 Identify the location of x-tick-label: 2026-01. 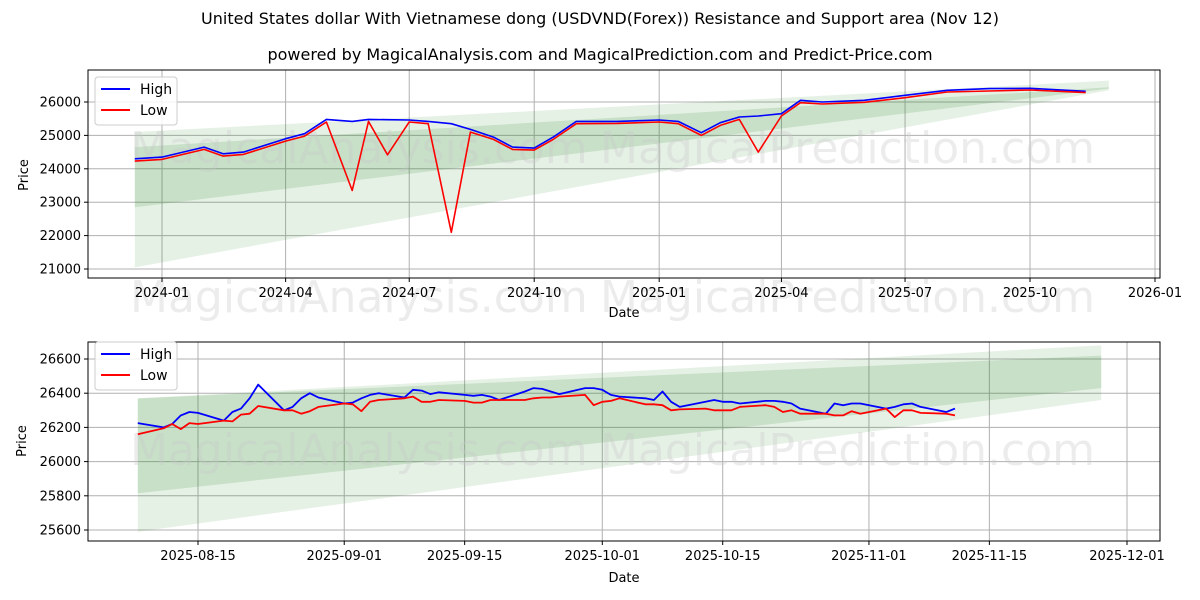
(1155, 293).